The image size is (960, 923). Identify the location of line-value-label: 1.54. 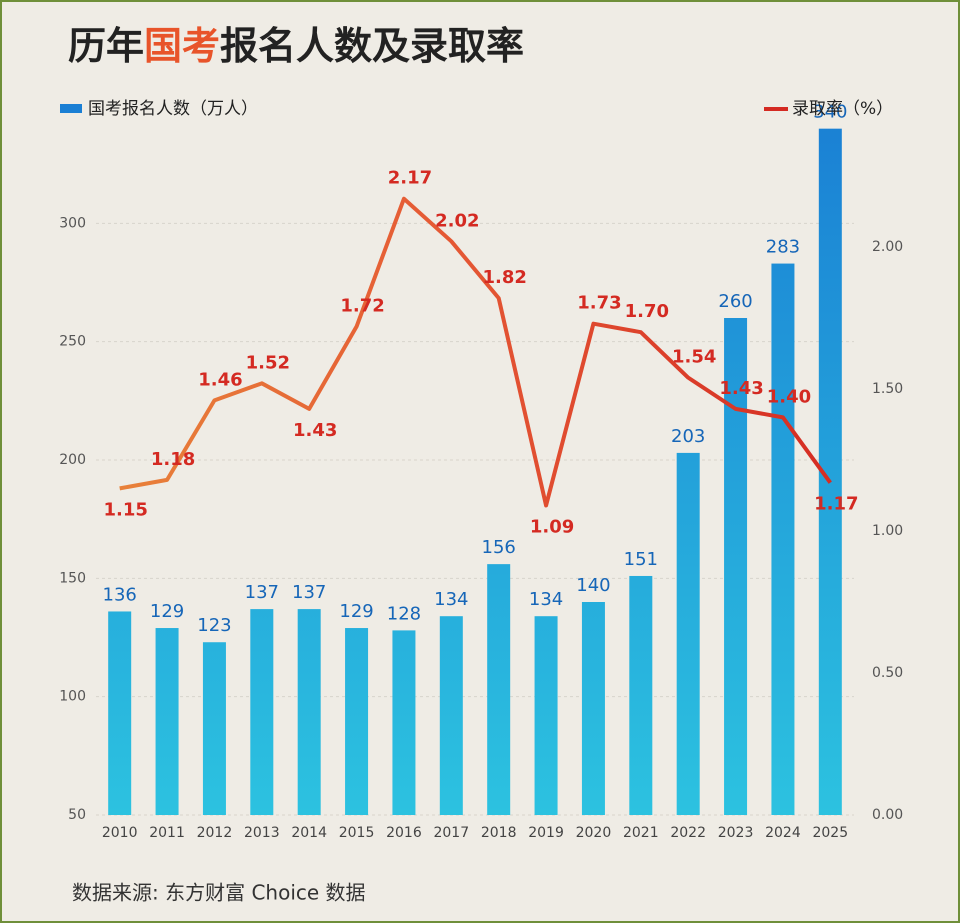
(694, 357).